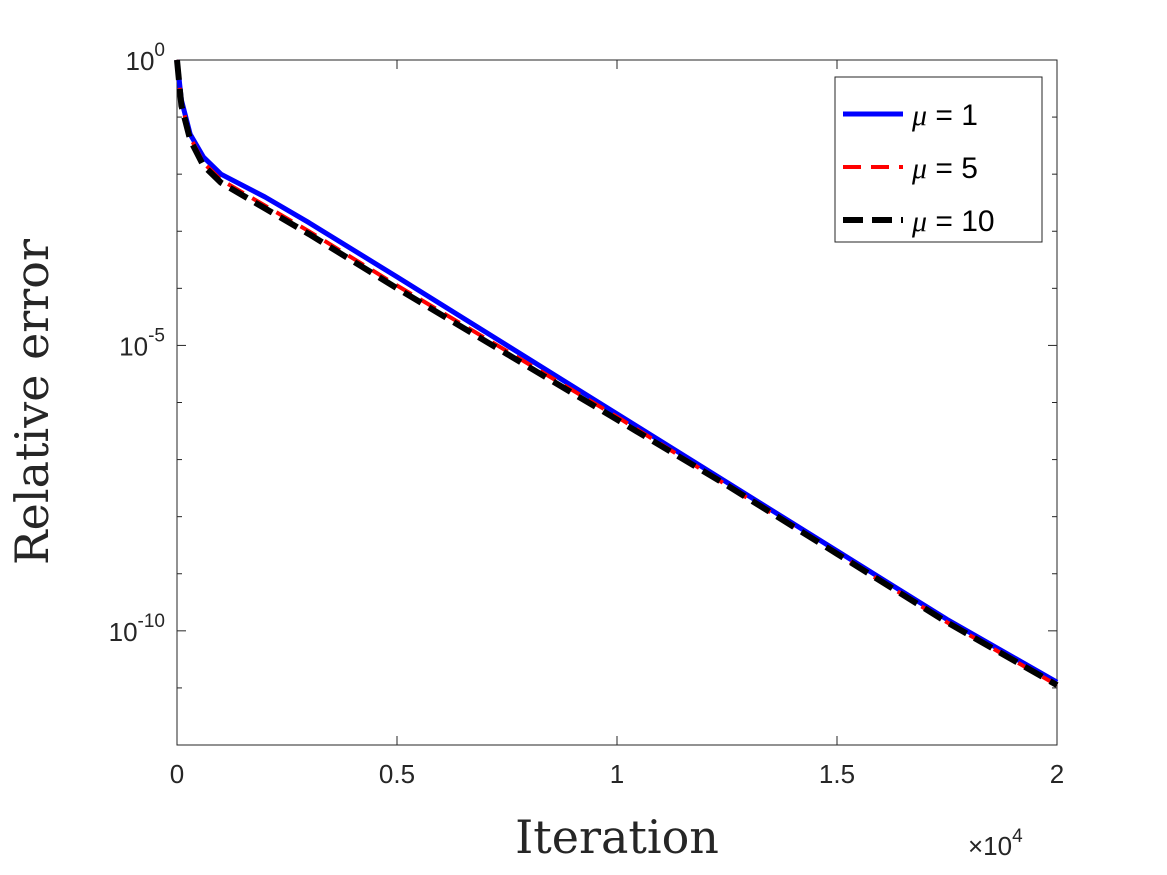 Image resolution: width=1167 pixels, height=875 pixels. I want to click on y-tick-label: 10⁰, so click(146, 58).